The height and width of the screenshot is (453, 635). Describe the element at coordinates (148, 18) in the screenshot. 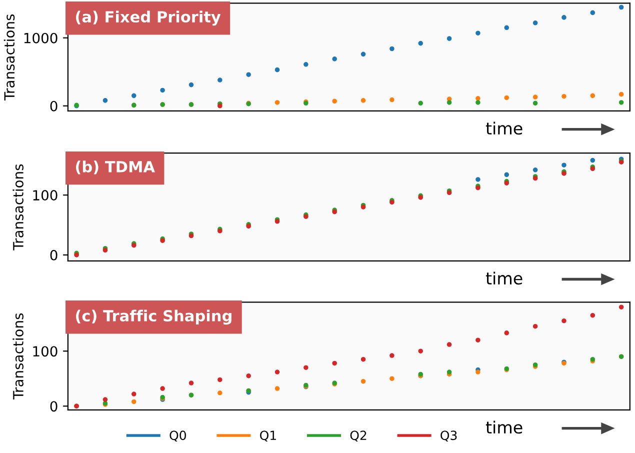

I see `chart-title: (a) Fixed Priority` at that location.